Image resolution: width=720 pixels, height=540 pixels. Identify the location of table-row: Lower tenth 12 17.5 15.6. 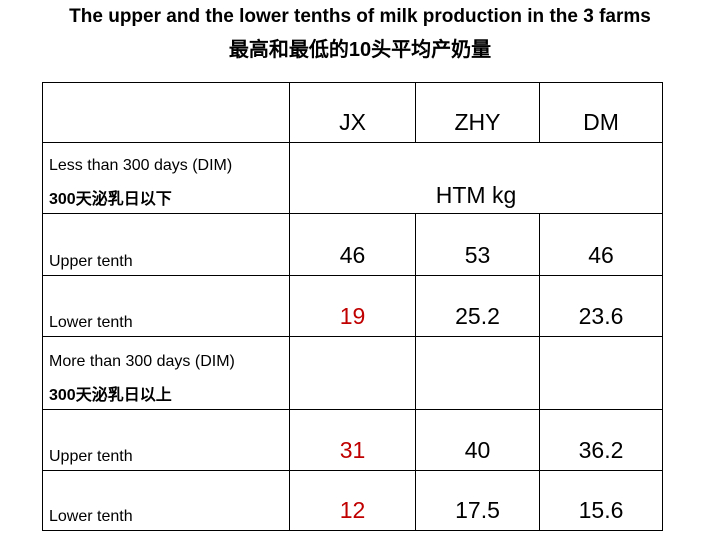
(352, 500).